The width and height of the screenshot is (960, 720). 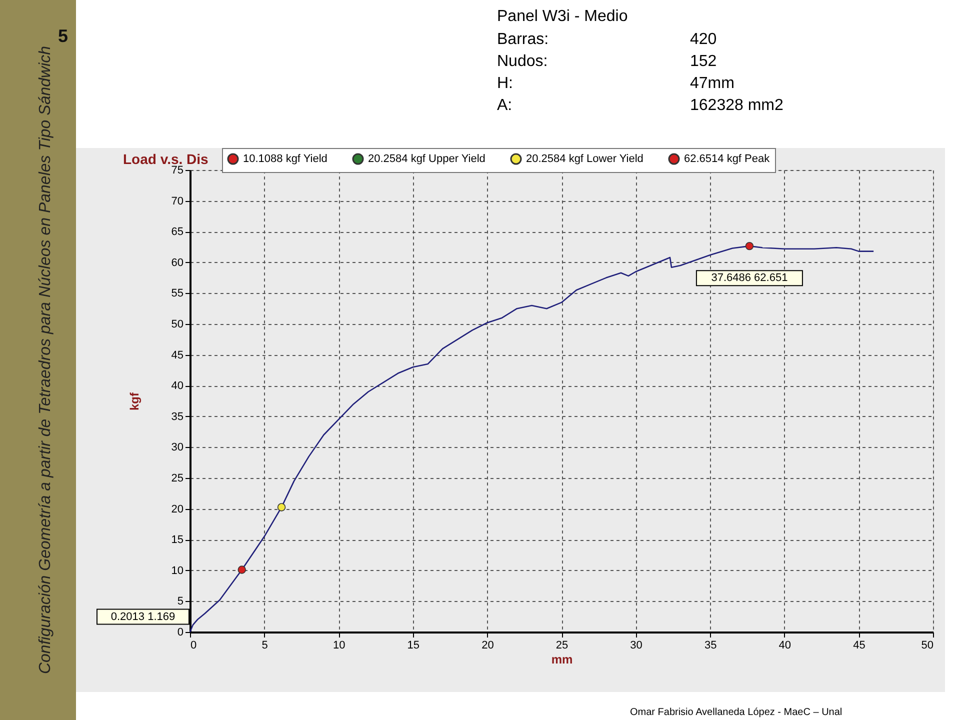 What do you see at coordinates (177, 570) in the screenshot?
I see `y-tick-label: 10` at bounding box center [177, 570].